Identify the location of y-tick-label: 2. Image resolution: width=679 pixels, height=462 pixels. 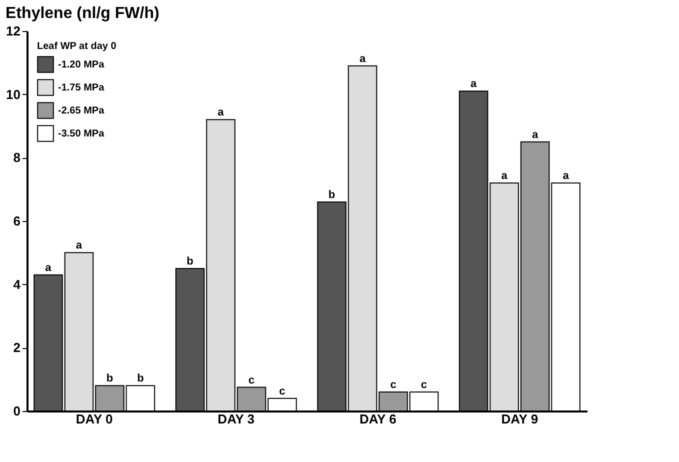
(16, 348).